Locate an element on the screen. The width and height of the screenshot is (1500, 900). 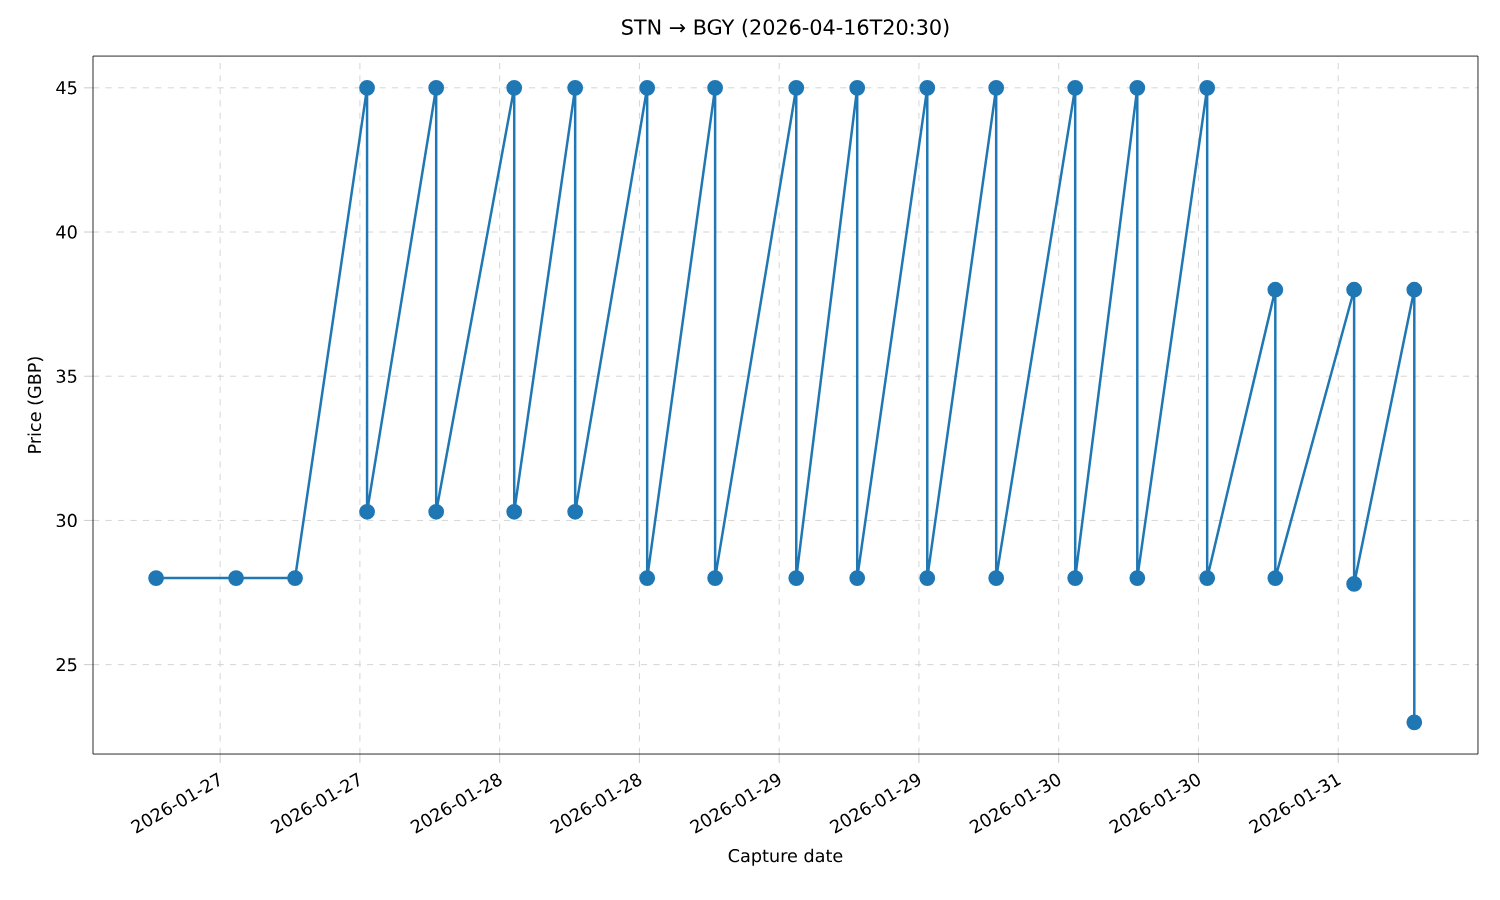
x-axis-title: Capture date is located at coordinates (785, 857).